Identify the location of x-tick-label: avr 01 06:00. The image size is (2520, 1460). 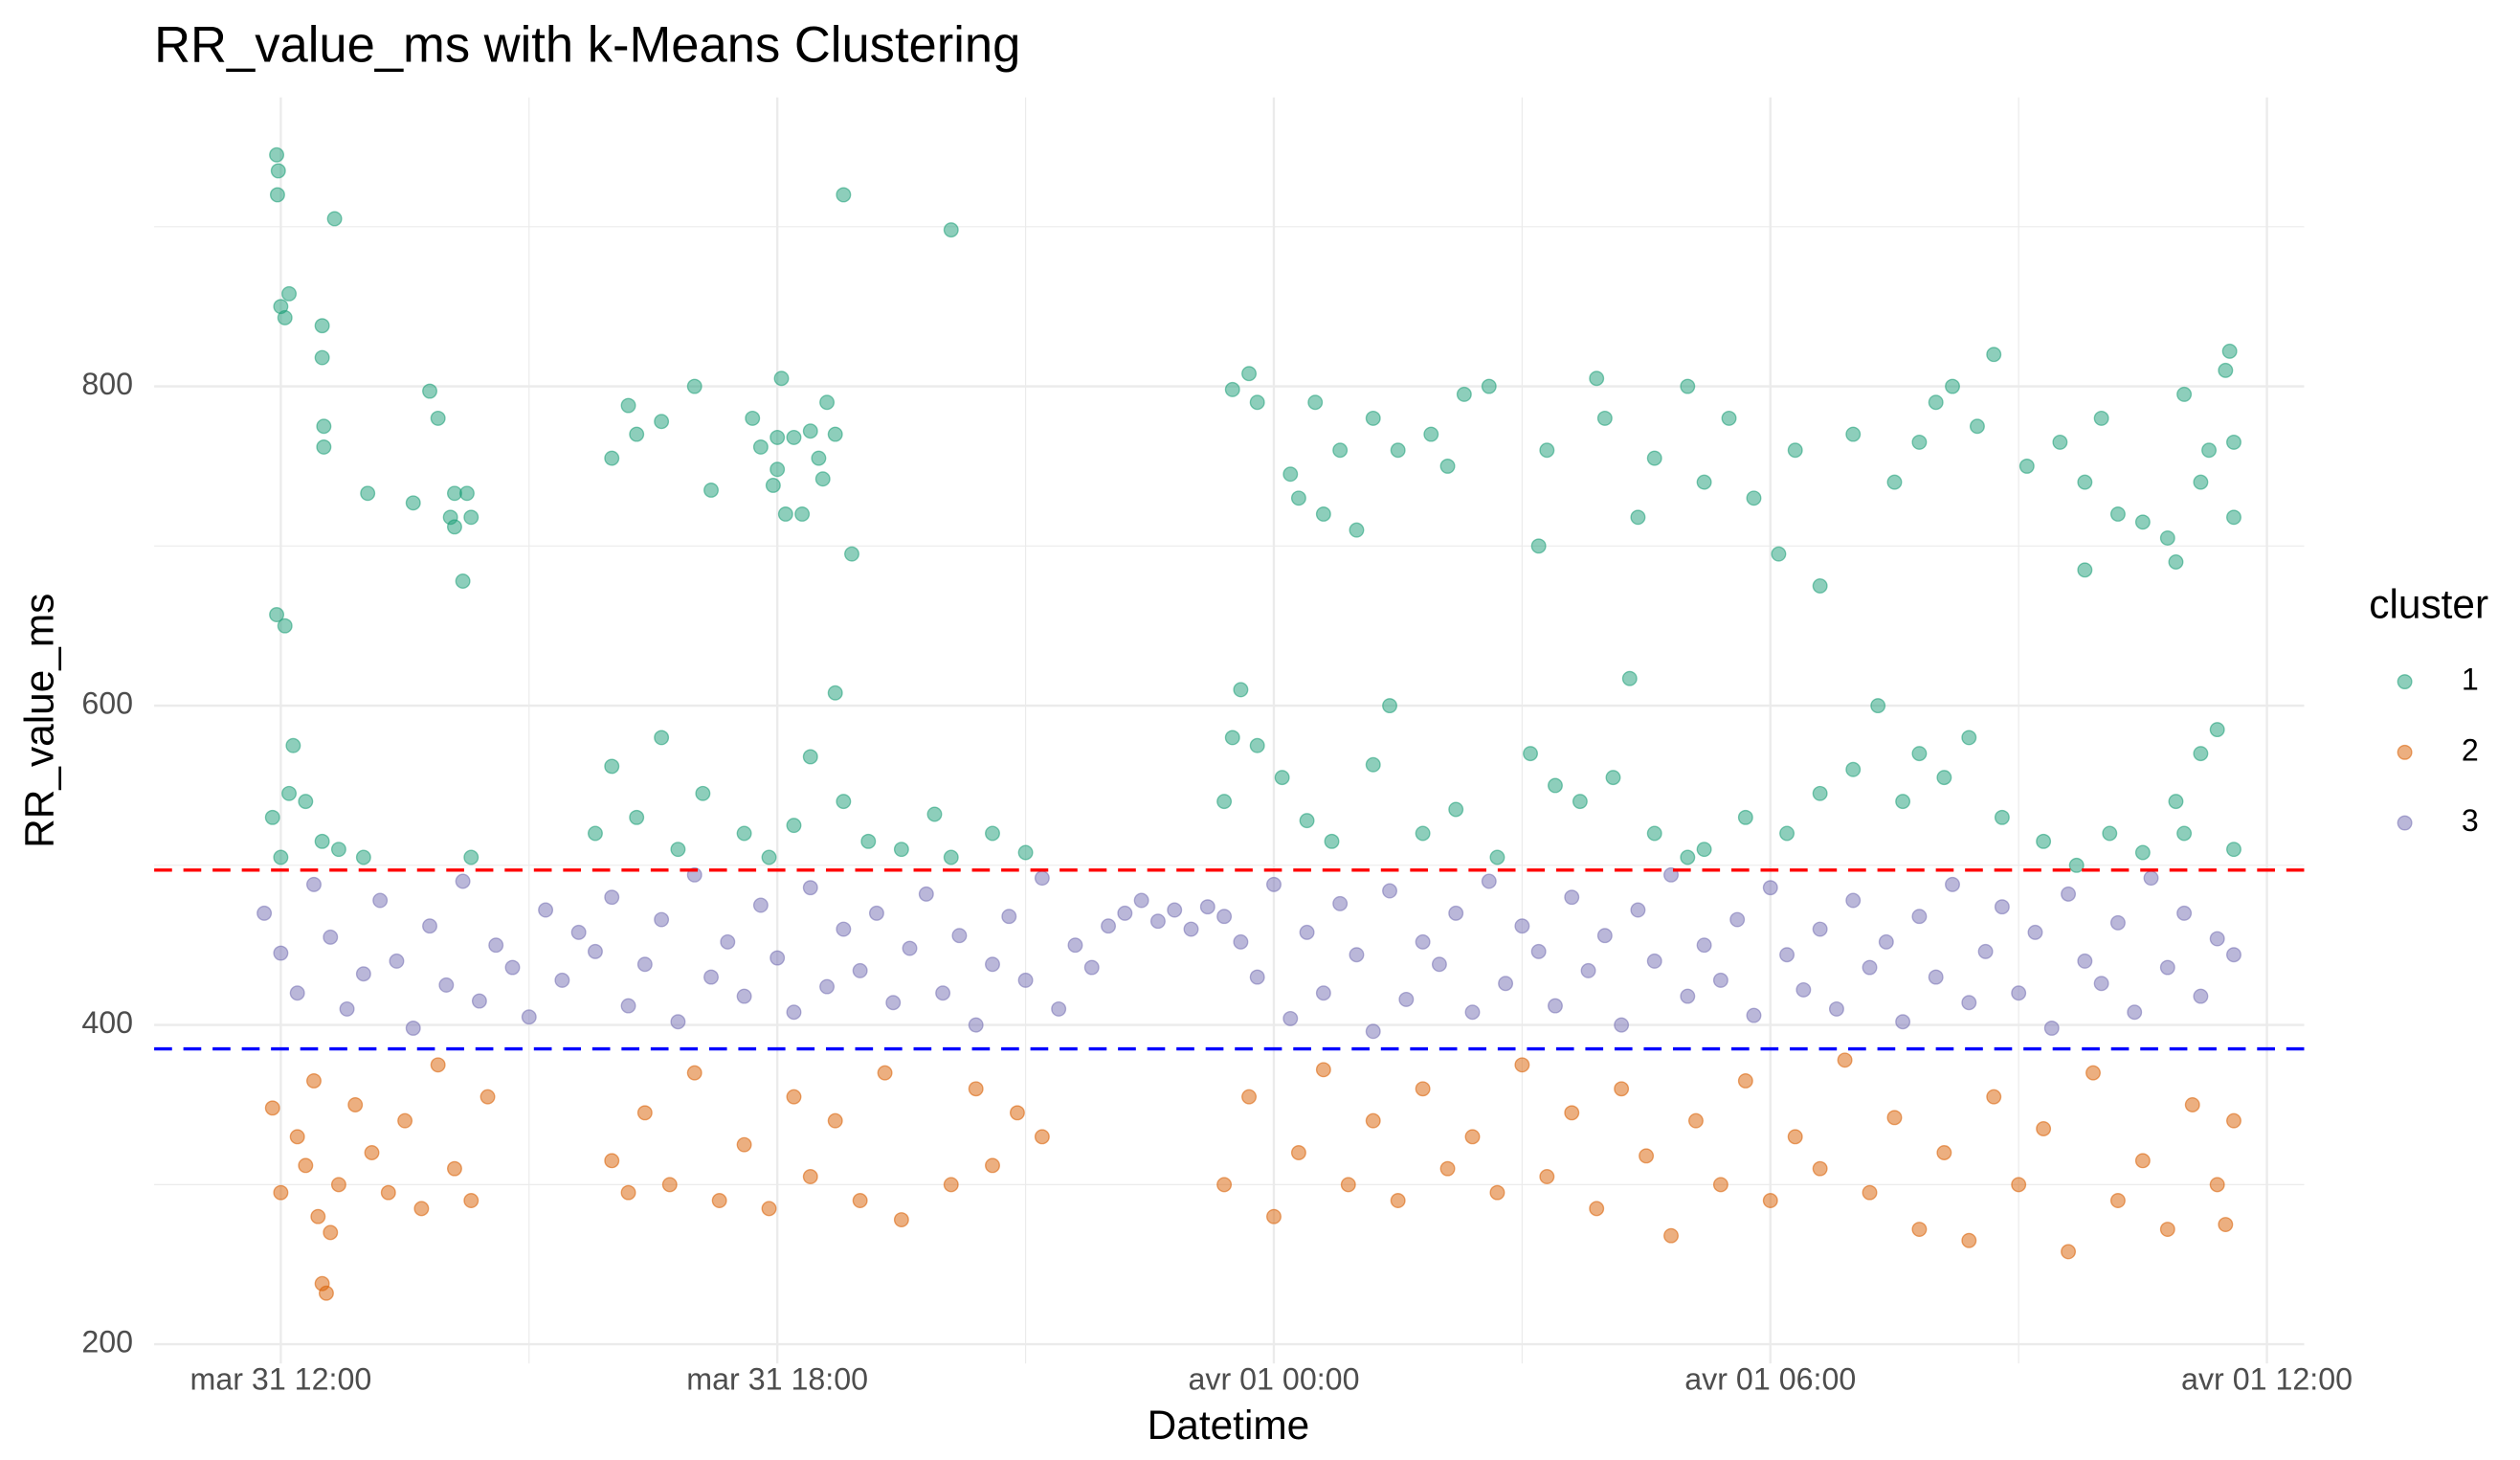
(1770, 1378).